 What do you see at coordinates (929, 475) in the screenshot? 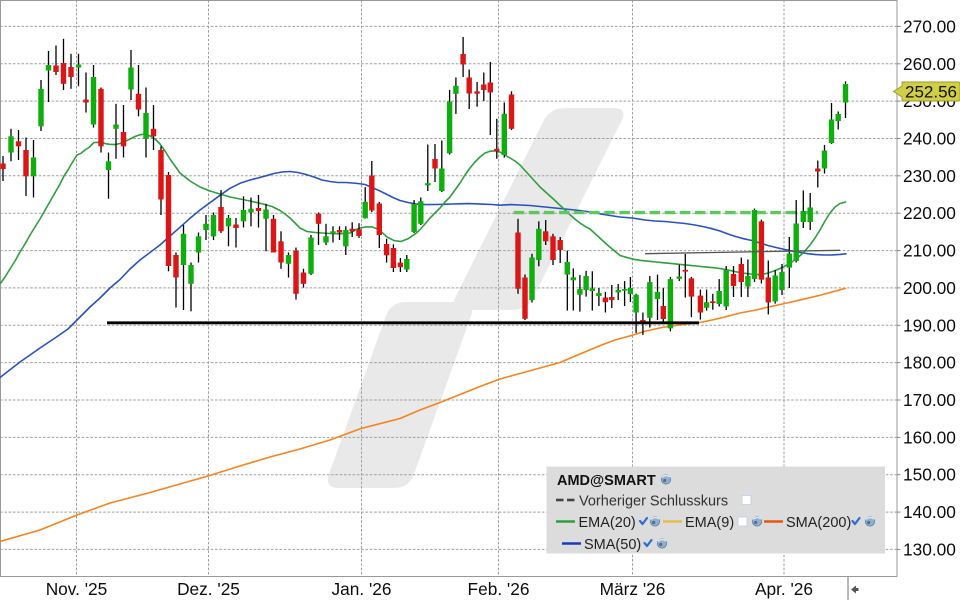
I see `svg-text: 150.00` at bounding box center [929, 475].